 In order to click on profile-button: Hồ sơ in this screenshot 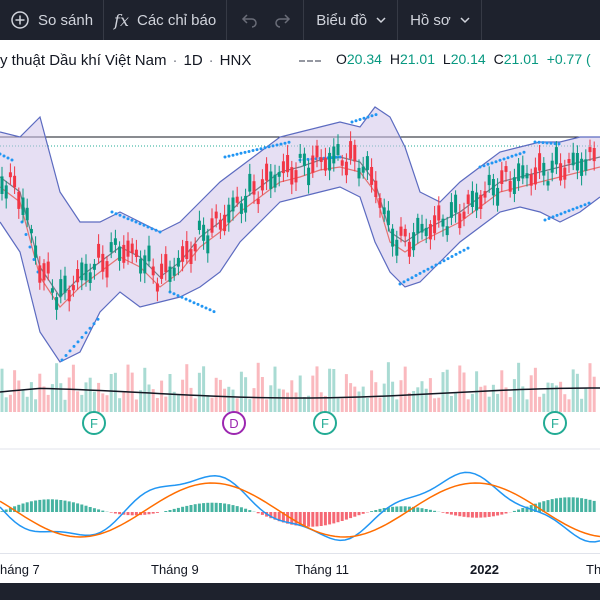, I will do `click(439, 20)`.